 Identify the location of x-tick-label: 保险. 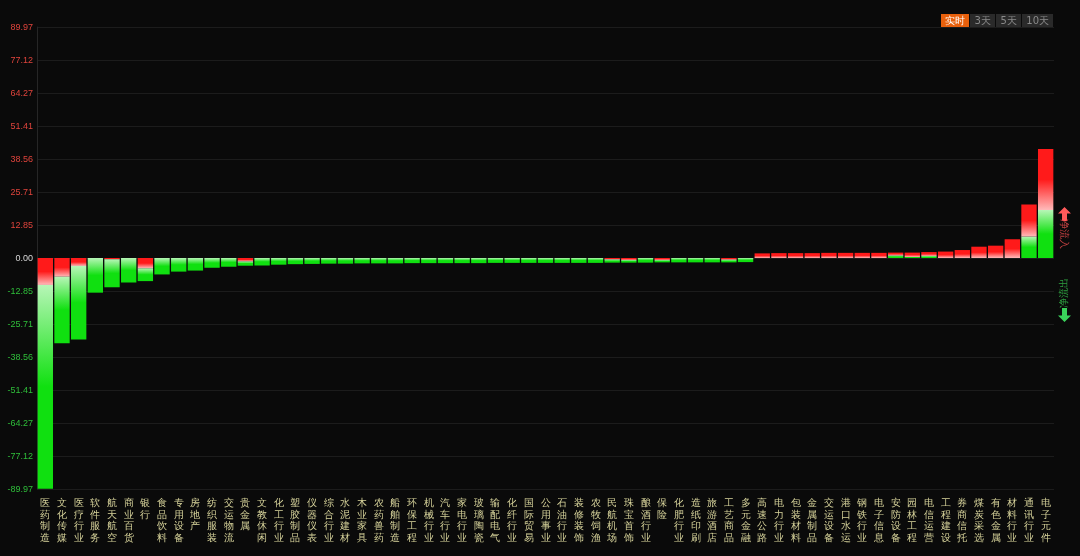
(662, 508).